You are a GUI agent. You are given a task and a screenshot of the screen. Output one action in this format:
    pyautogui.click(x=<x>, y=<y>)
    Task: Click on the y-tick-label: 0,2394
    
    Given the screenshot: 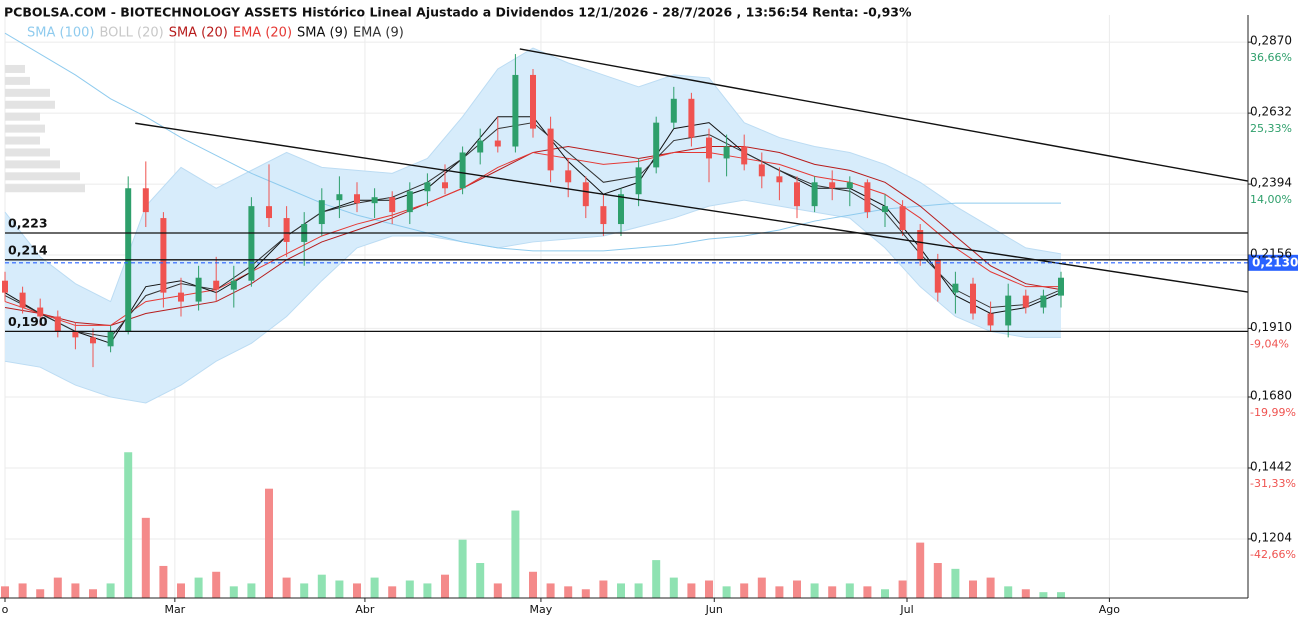 What is the action you would take?
    pyautogui.click(x=1271, y=183)
    